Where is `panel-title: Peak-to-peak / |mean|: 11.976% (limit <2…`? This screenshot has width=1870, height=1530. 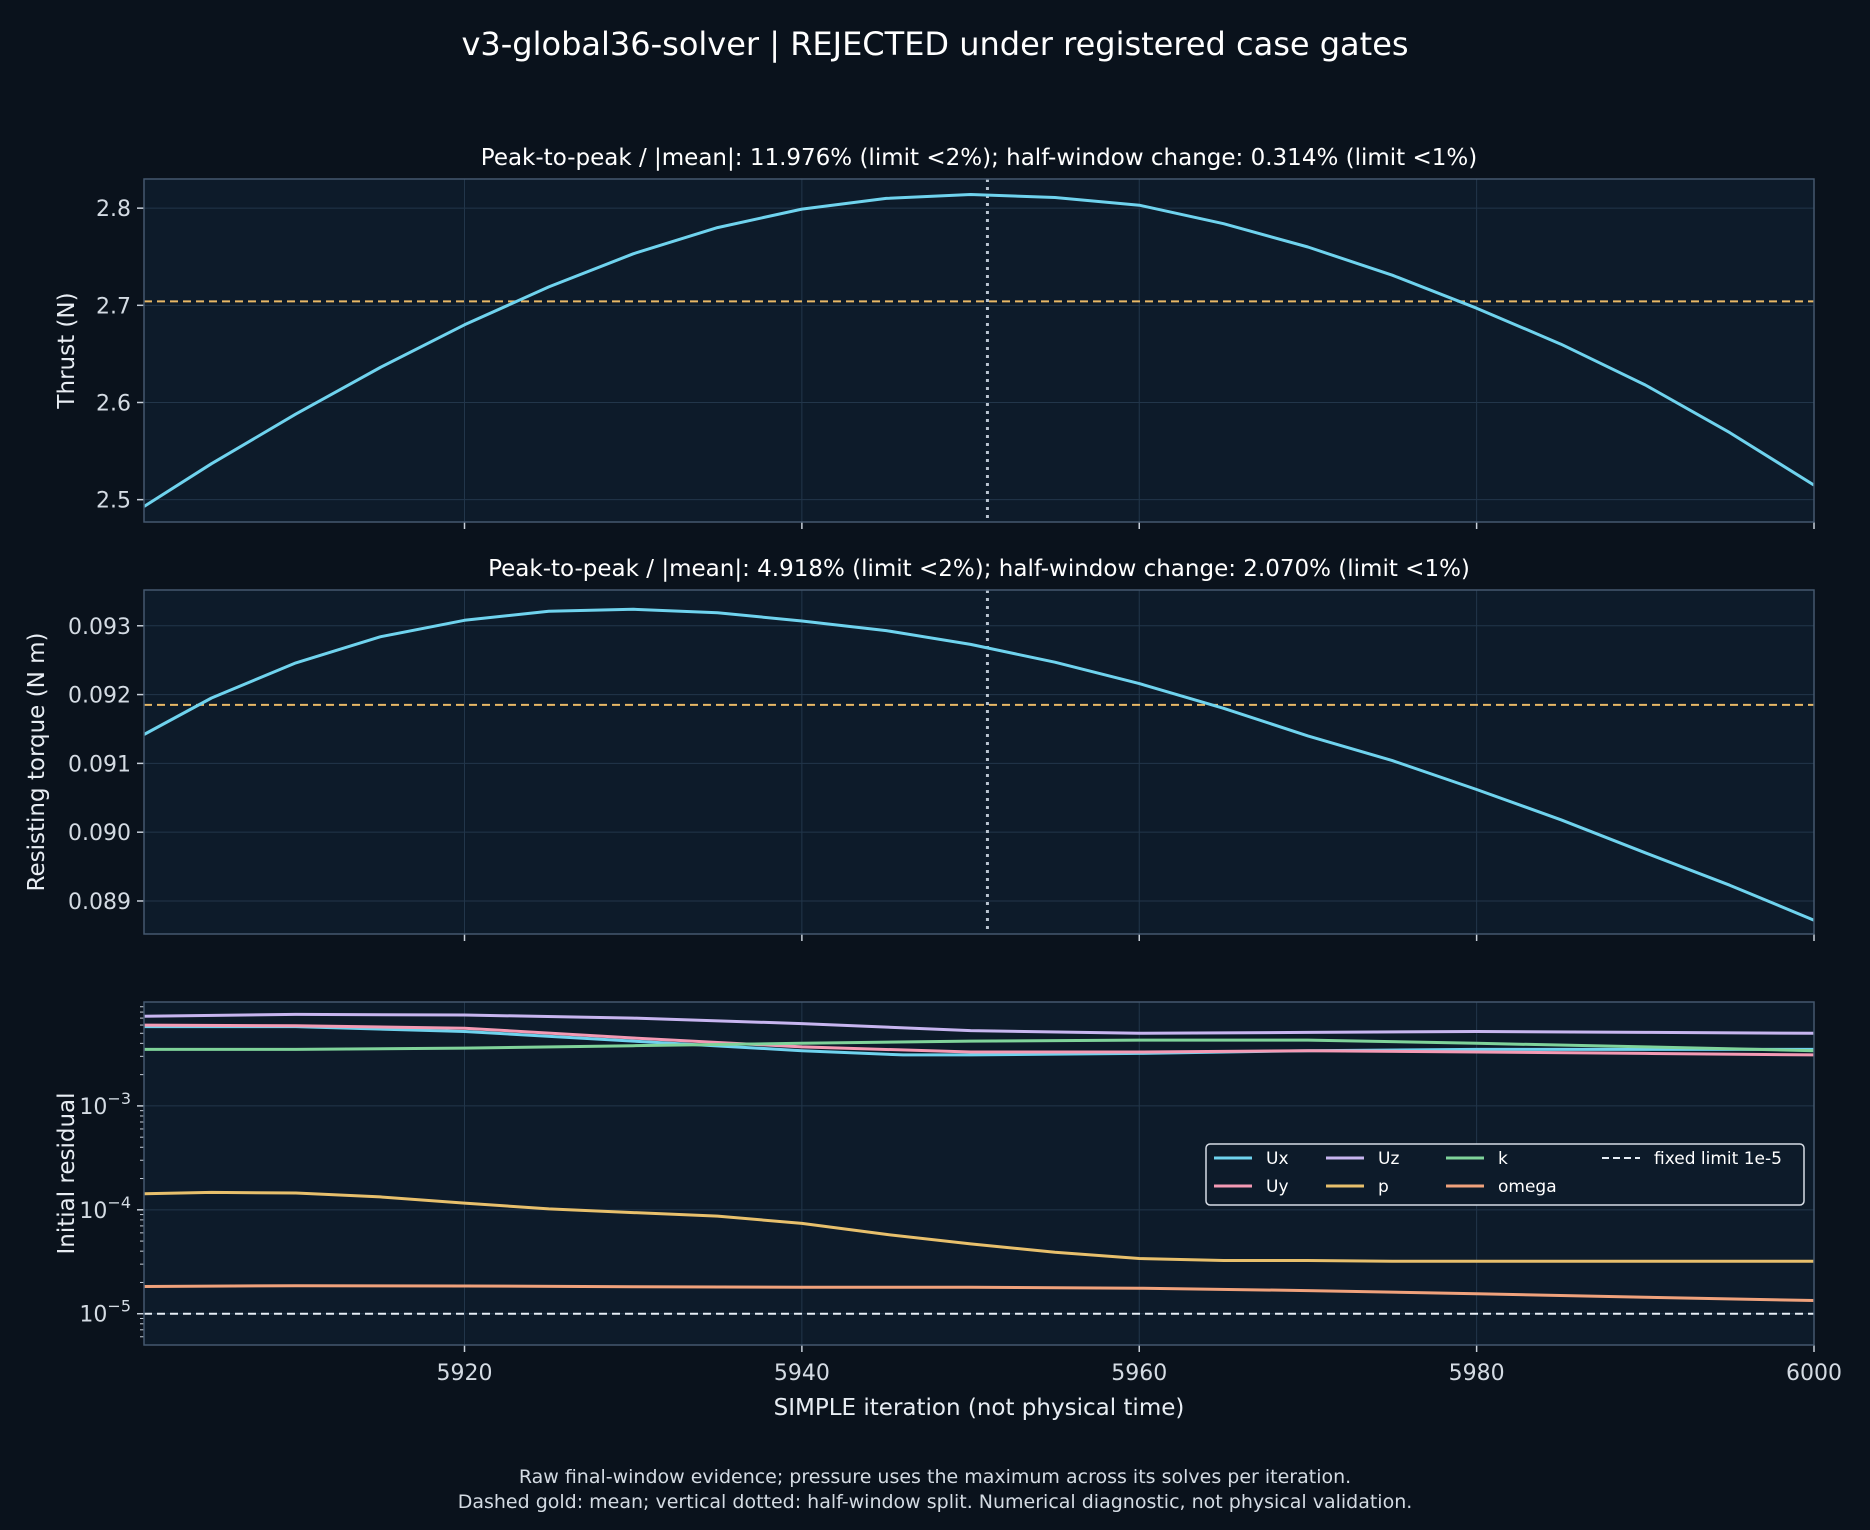 panel-title: Peak-to-peak / |mean|: 11.976% (limit <2… is located at coordinates (979, 158).